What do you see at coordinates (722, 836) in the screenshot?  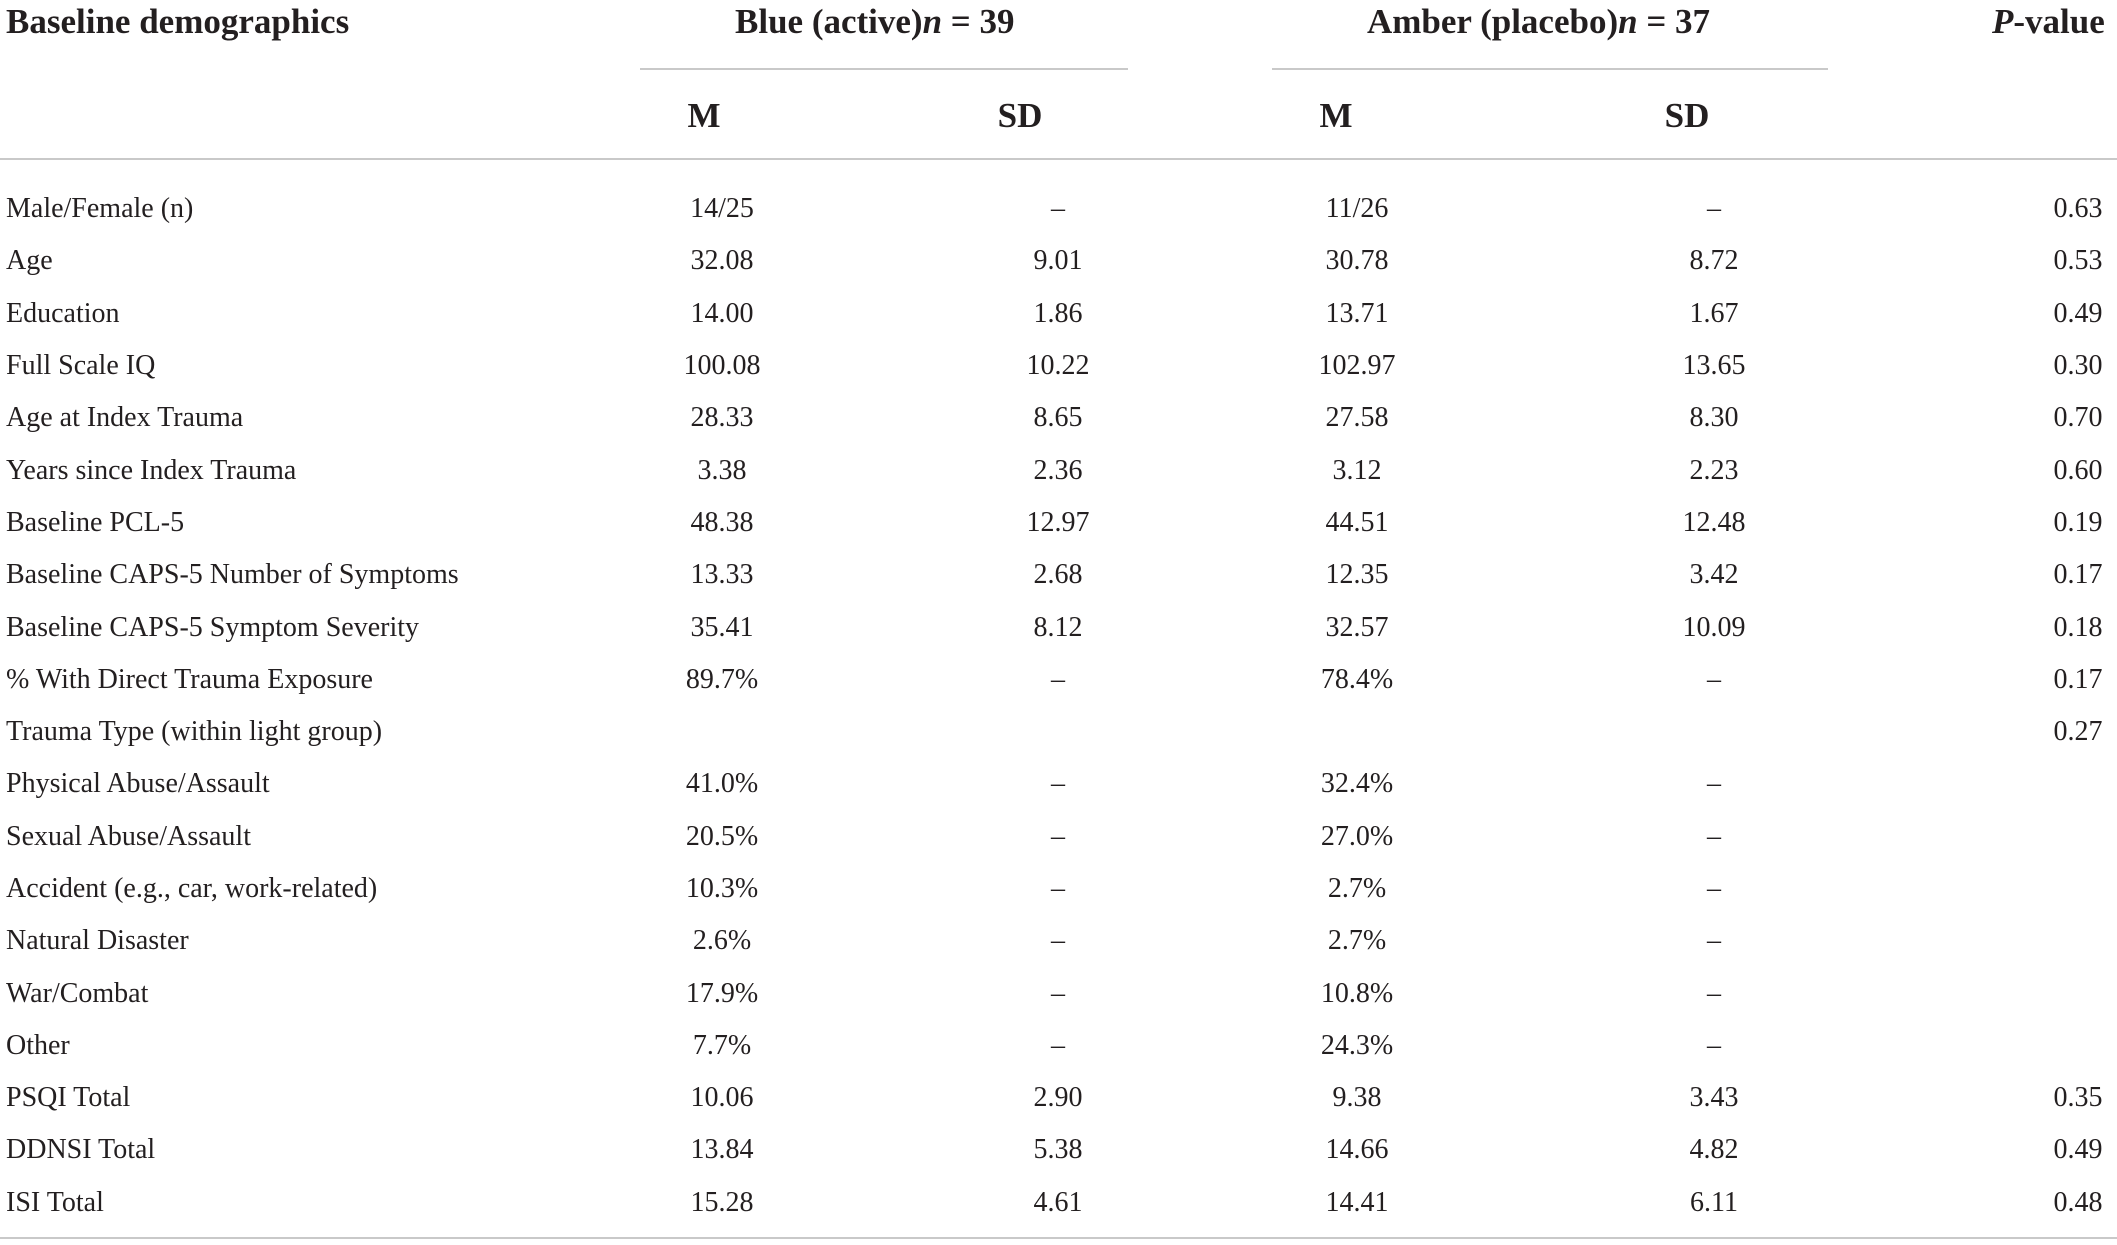 I see `blue-mean-cell: 20.5%` at bounding box center [722, 836].